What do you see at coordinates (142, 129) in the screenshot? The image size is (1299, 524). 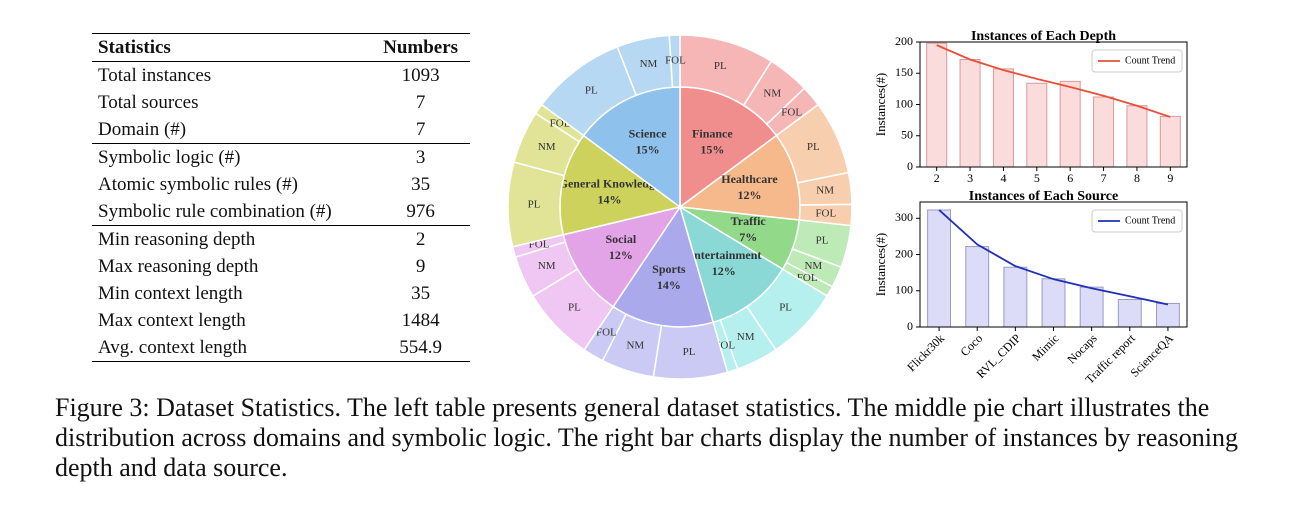 I see `table-cell: Domain (#)` at bounding box center [142, 129].